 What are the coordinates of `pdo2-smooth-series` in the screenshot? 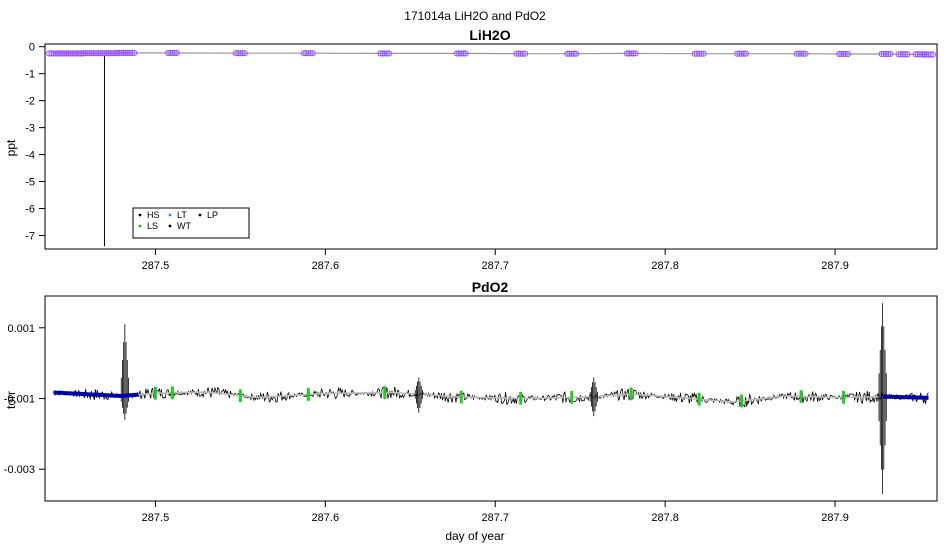 It's located at (491, 397).